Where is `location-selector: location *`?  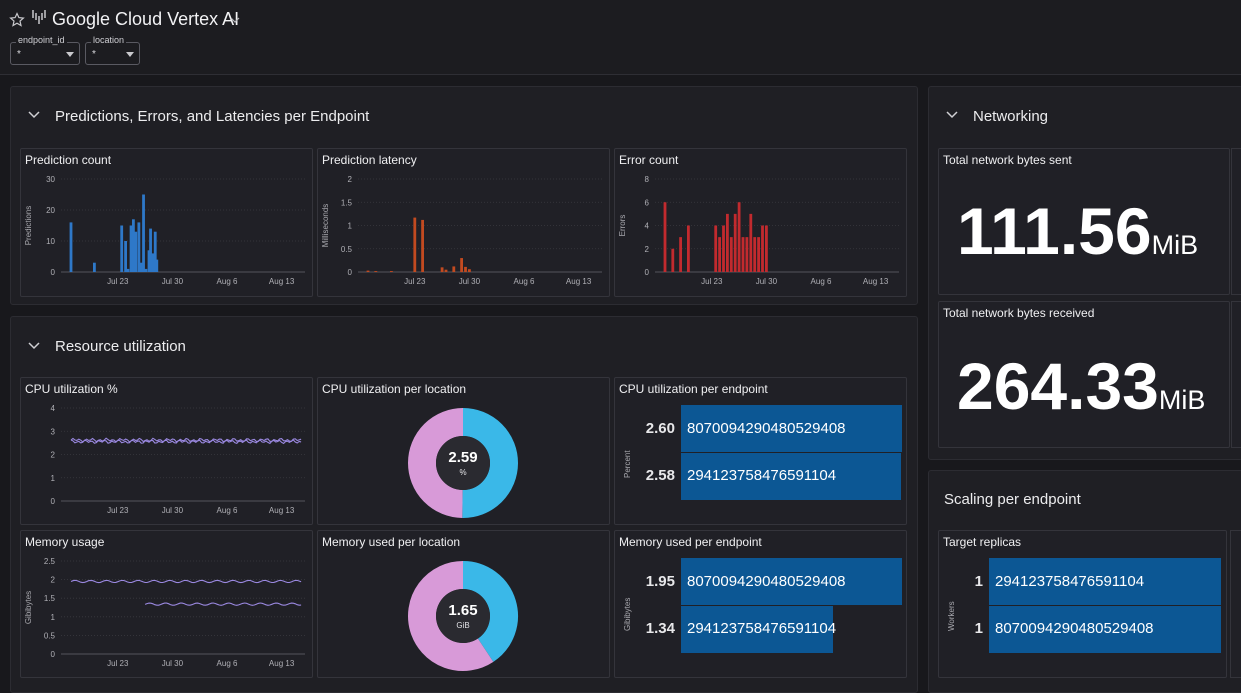 location-selector: location * is located at coordinates (112, 50).